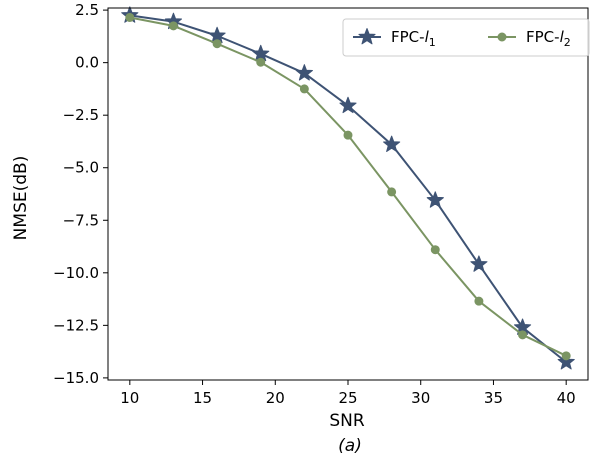  Describe the element at coordinates (202, 398) in the screenshot. I see `x-tick-label: 15` at that location.